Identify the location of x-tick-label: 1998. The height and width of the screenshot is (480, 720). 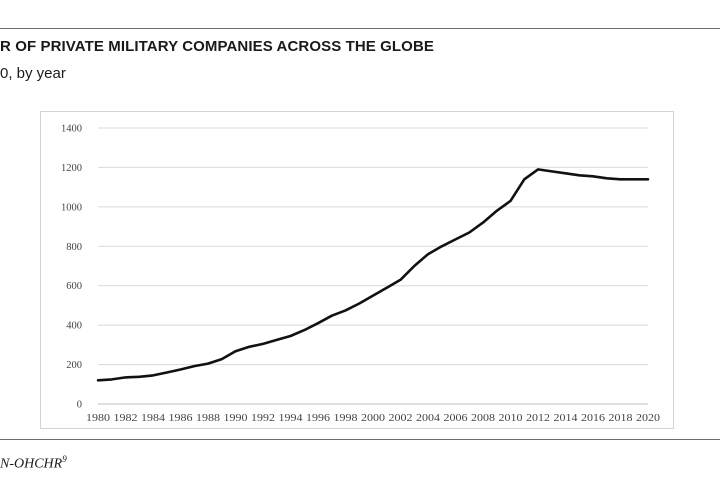
(346, 418).